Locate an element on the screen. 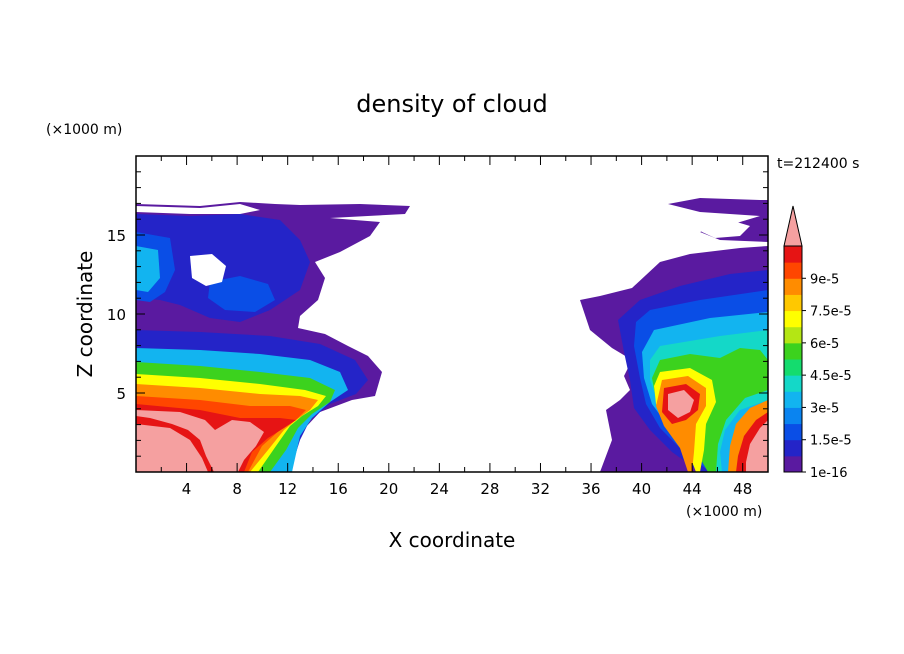 The width and height of the screenshot is (904, 654). contour-left-l3 is located at coordinates (148, 269).